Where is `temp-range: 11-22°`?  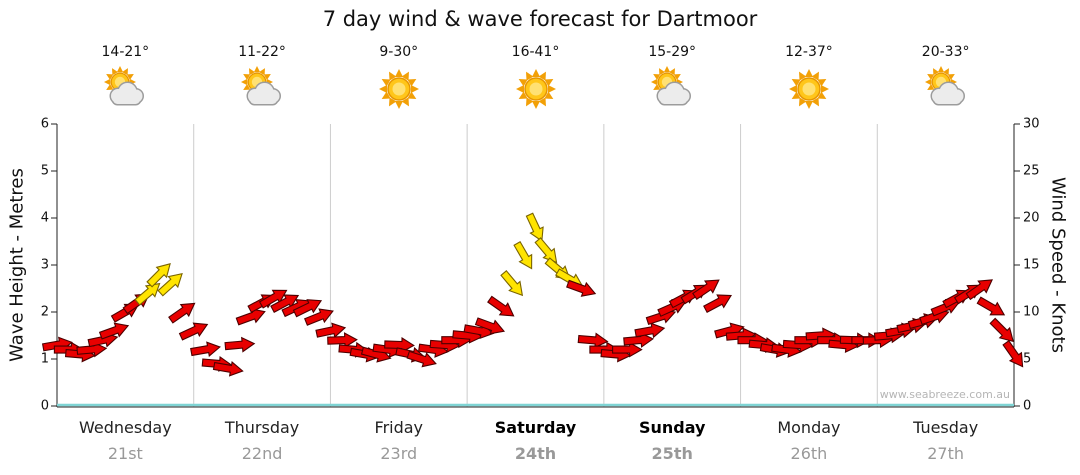
temp-range: 11-22° is located at coordinates (262, 52).